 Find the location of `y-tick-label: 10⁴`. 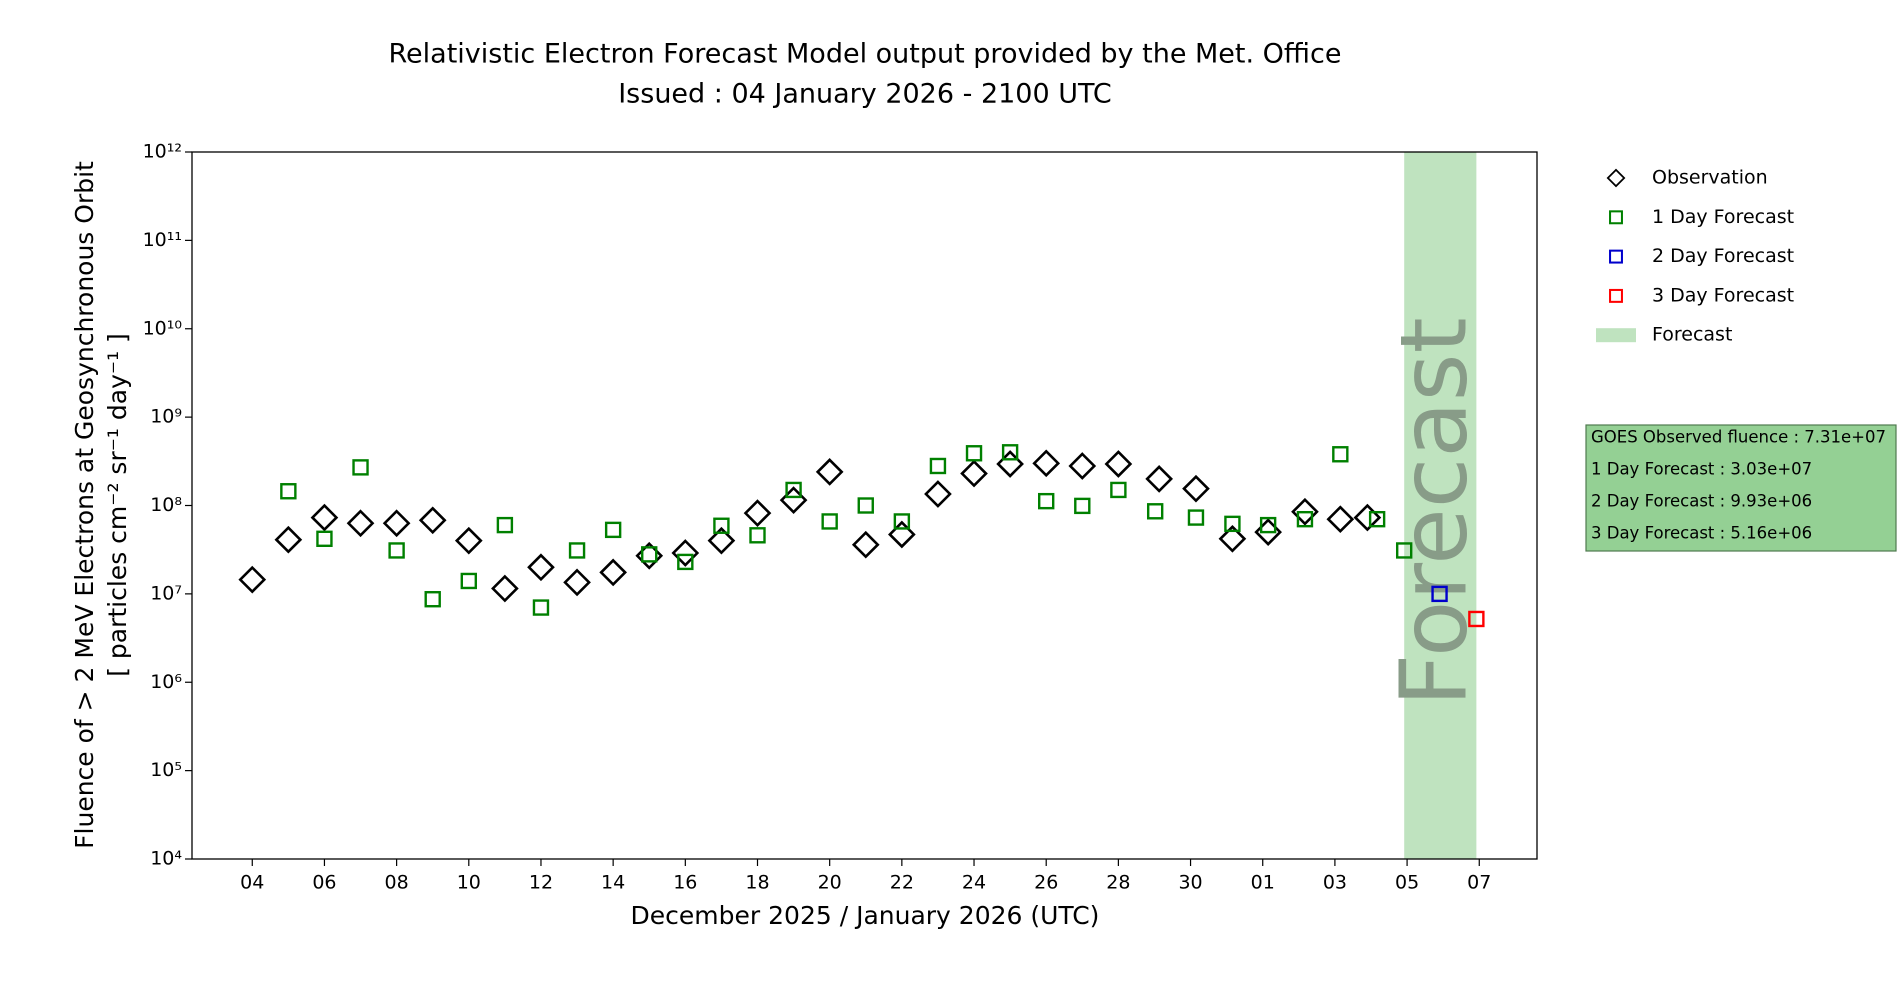

y-tick-label: 10⁴ is located at coordinates (166, 859).